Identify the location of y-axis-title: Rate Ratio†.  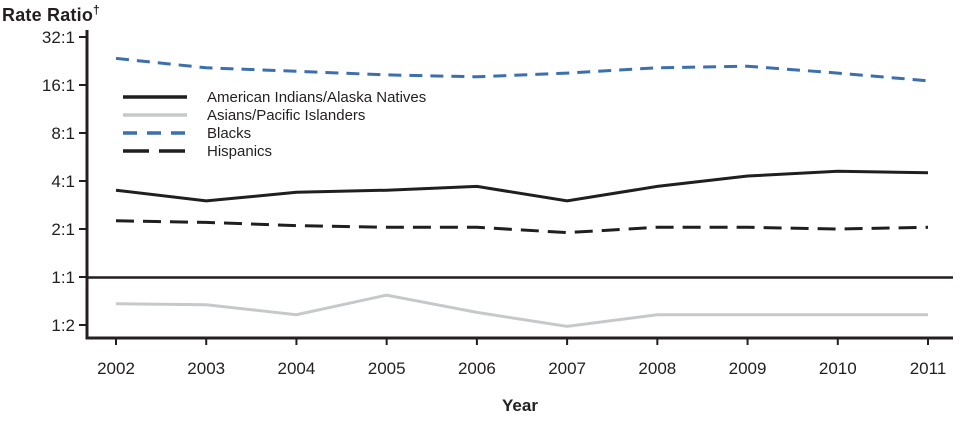
(51, 14).